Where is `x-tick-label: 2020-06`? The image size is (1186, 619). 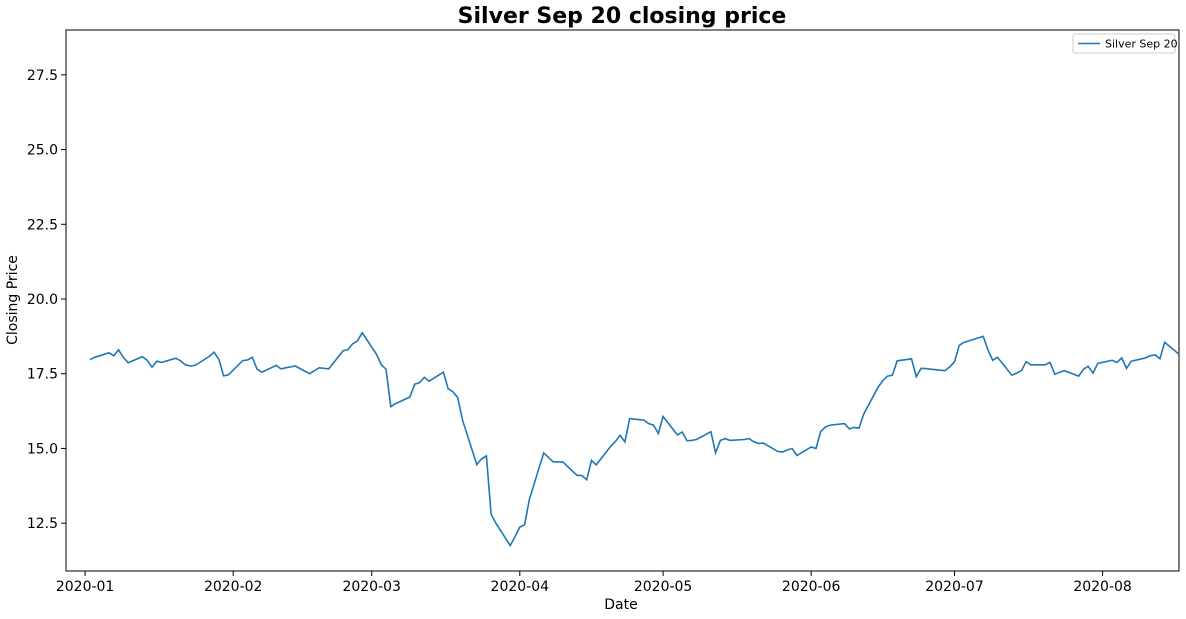
x-tick-label: 2020-06 is located at coordinates (811, 587).